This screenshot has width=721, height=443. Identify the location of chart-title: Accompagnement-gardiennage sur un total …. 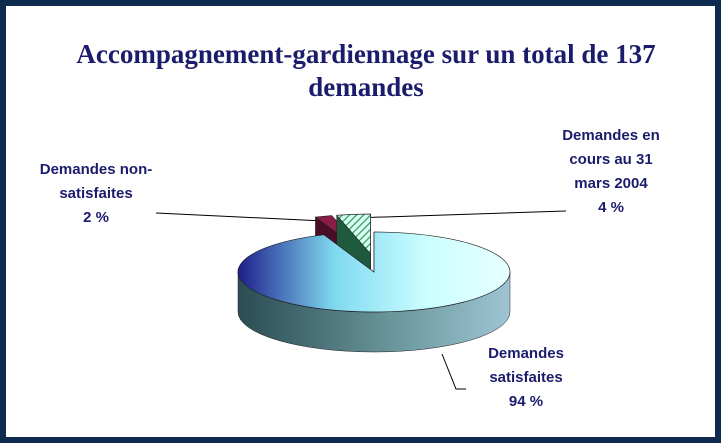
(366, 70).